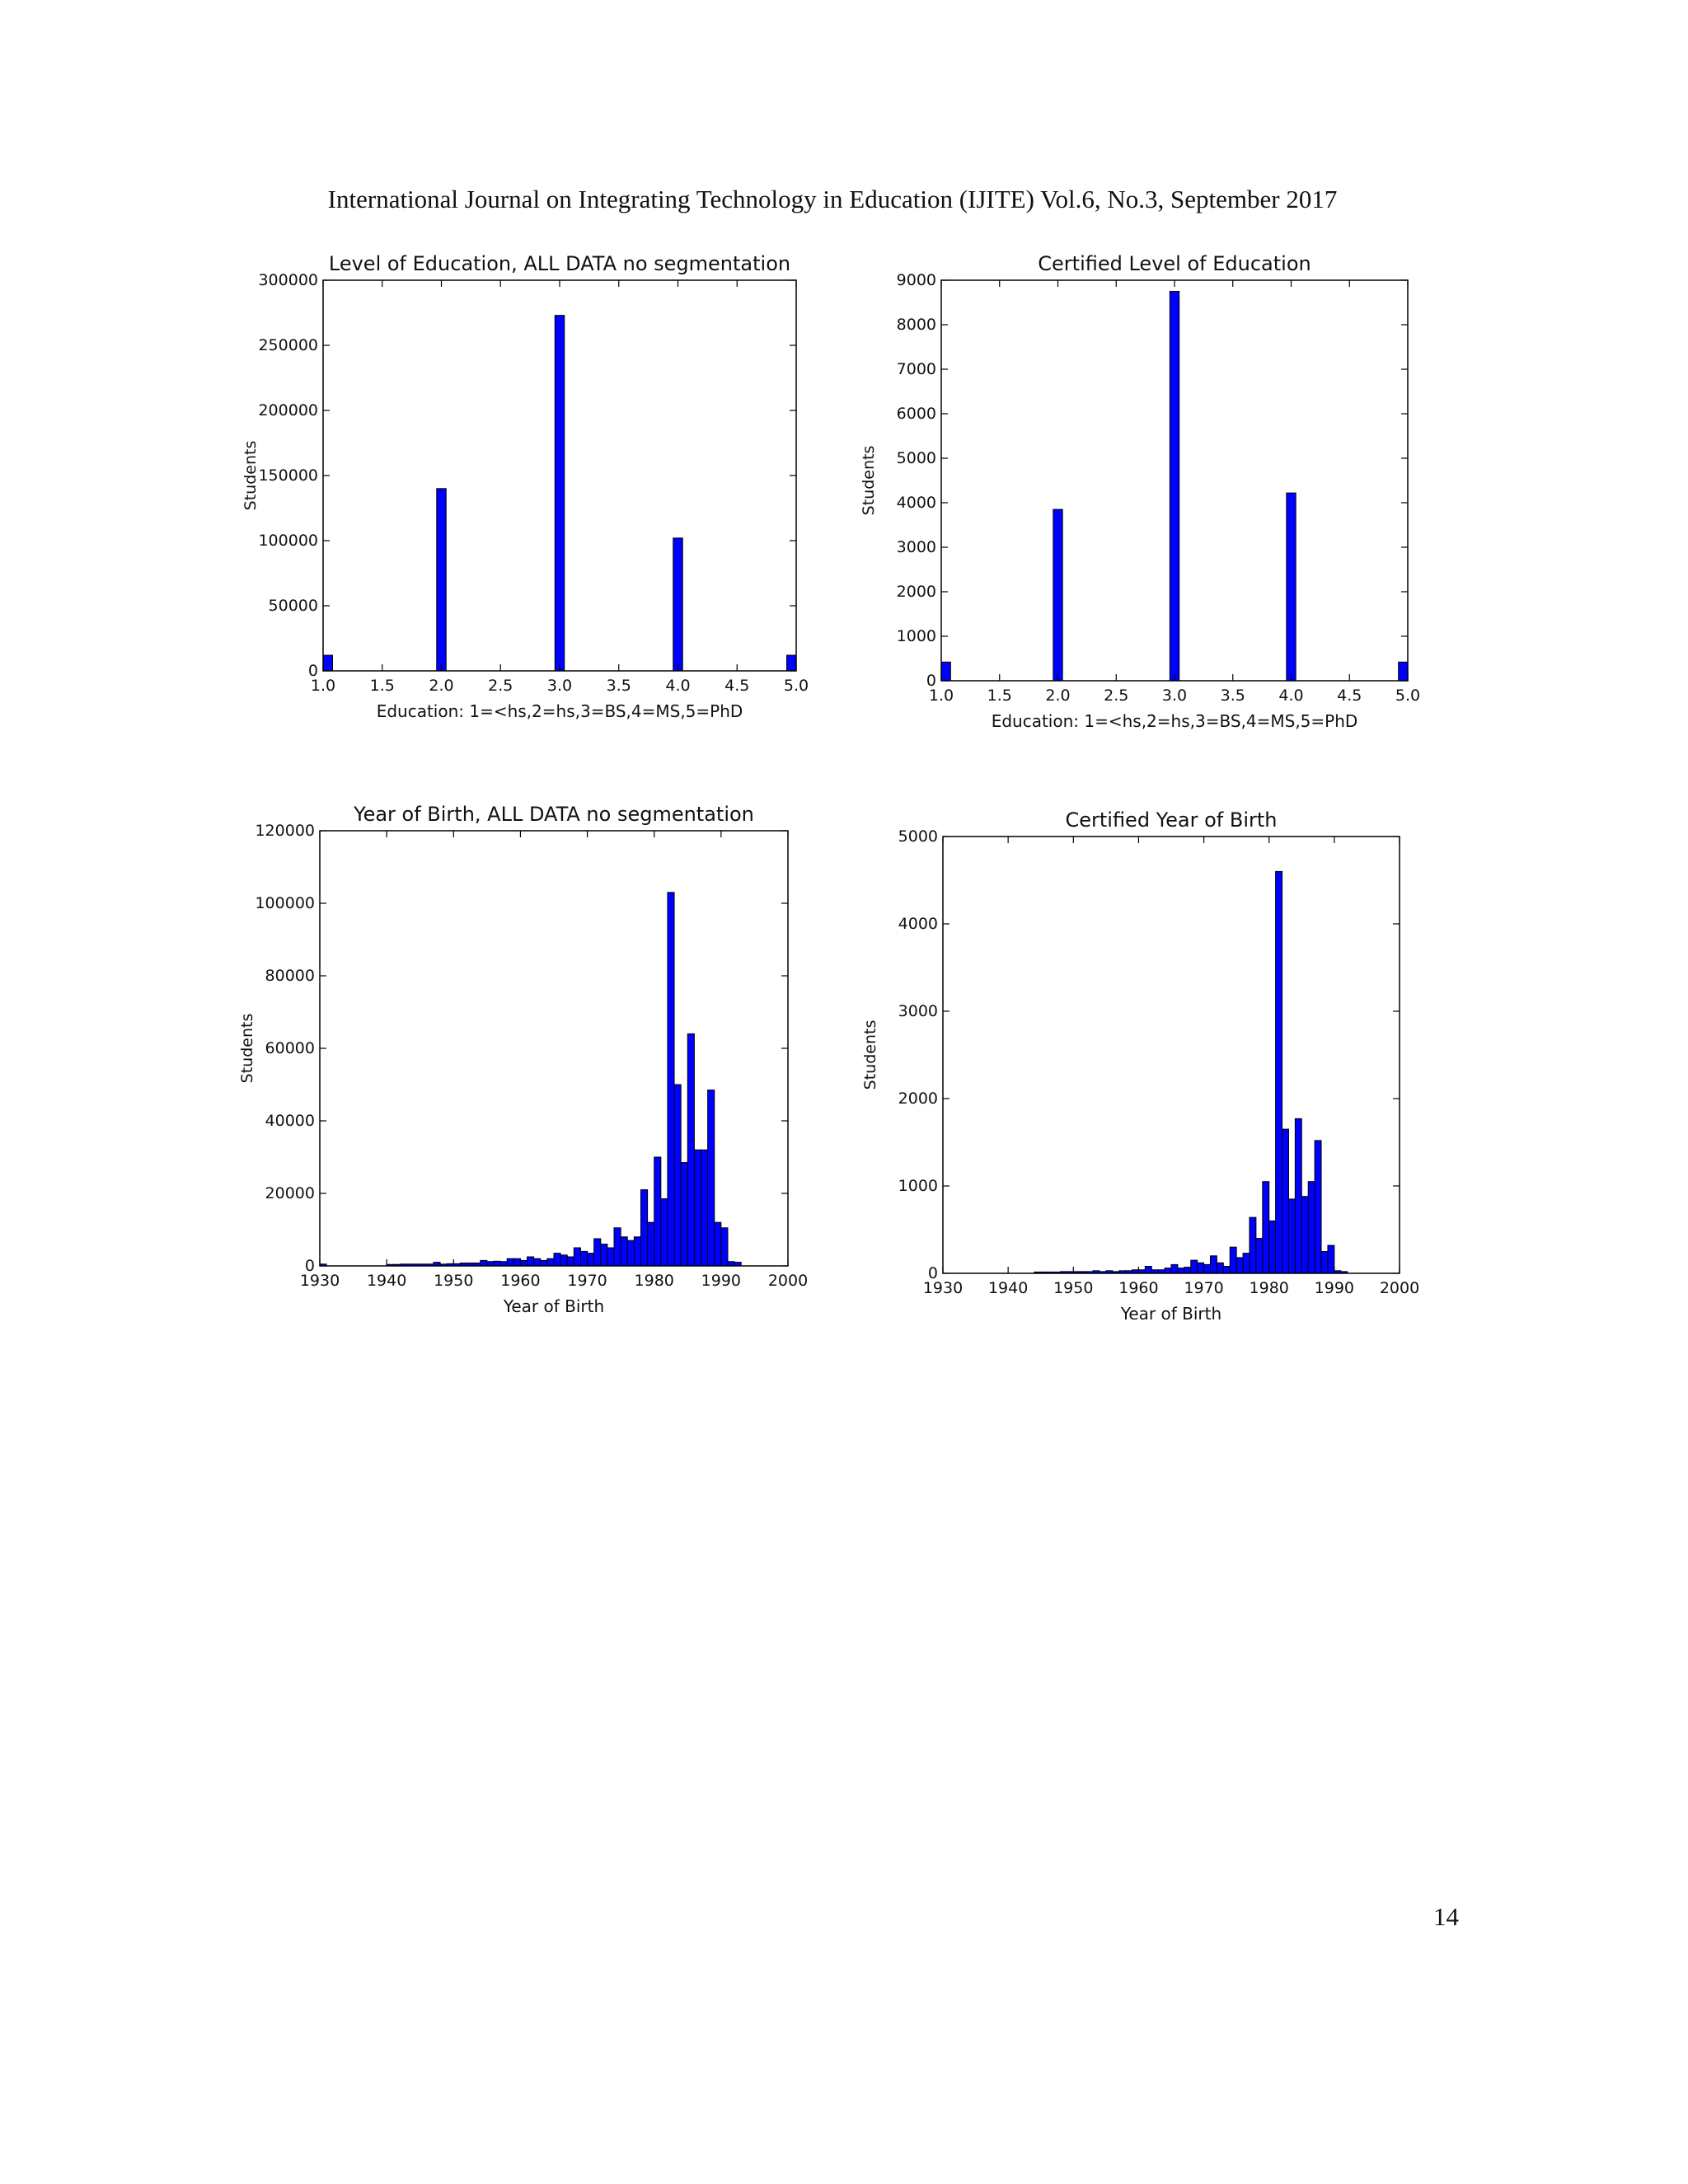  Describe the element at coordinates (290, 1048) in the screenshot. I see `y-tick-label: 60000` at that location.